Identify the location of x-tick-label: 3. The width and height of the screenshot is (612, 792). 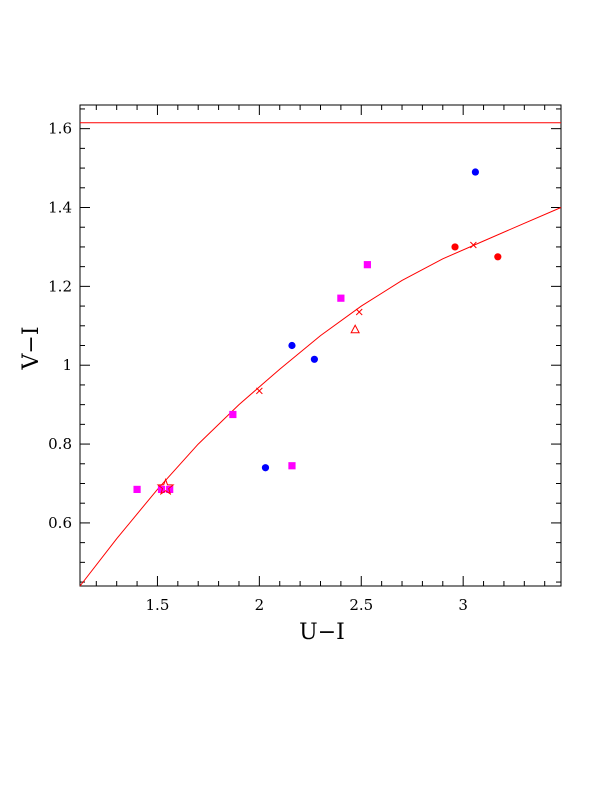
(463, 605).